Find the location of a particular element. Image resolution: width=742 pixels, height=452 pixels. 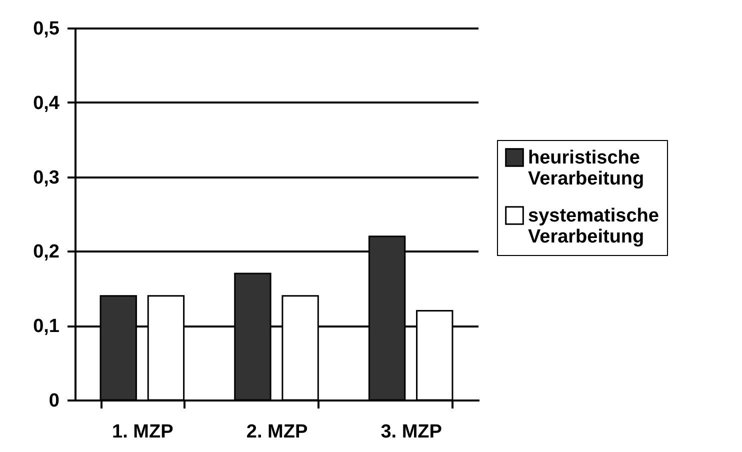

x-tick-label: 3. MZP is located at coordinates (411, 432).